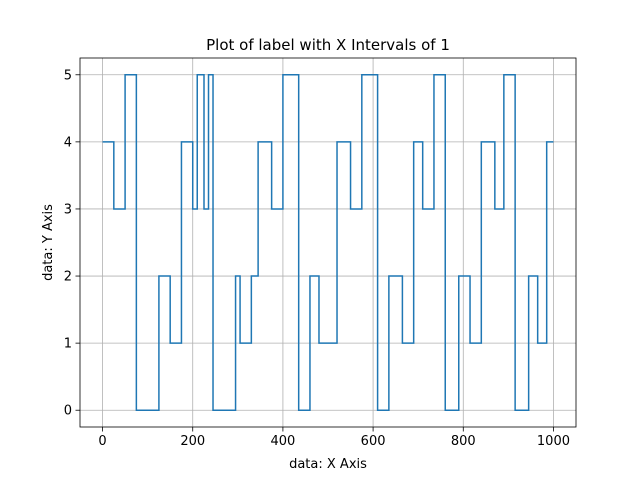 This screenshot has width=640, height=485. I want to click on x-tick-label-5: 1000, so click(553, 441).